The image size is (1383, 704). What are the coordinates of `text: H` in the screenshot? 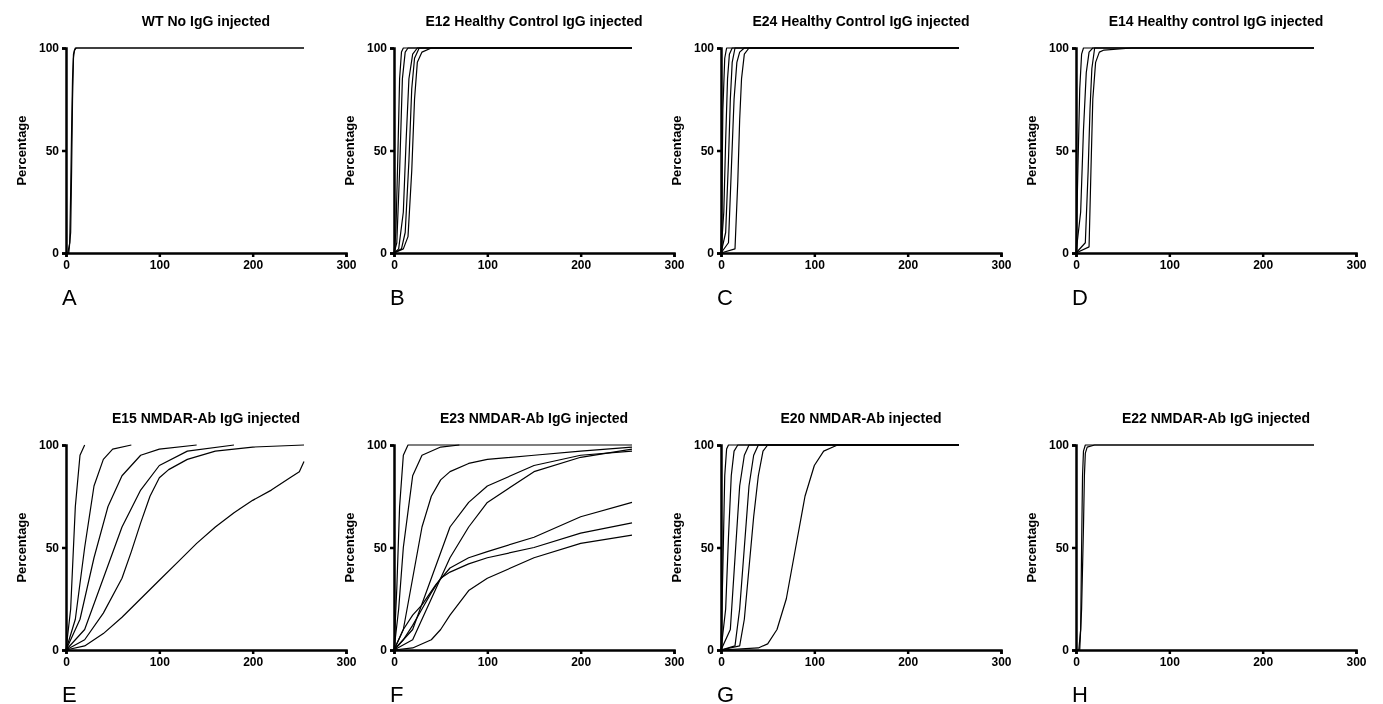 It's located at (1080, 693).